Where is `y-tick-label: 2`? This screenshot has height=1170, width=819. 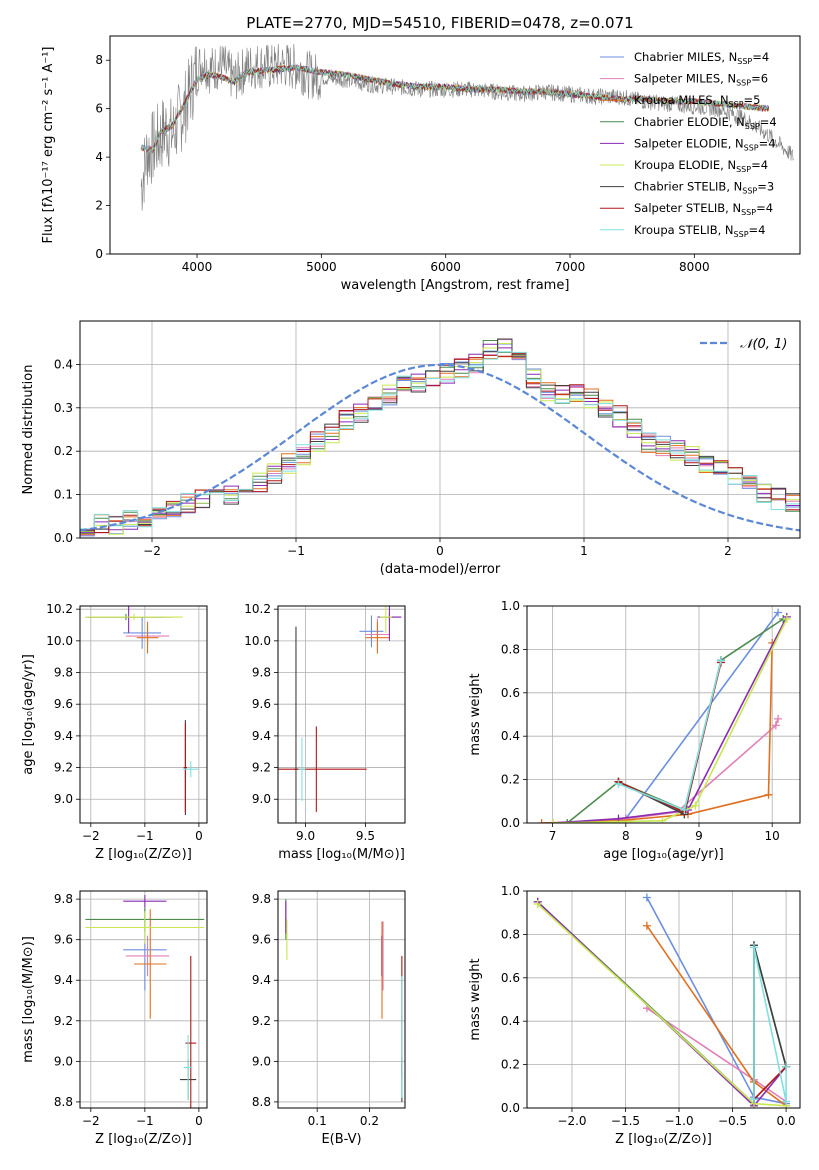 y-tick-label: 2 is located at coordinates (99, 206).